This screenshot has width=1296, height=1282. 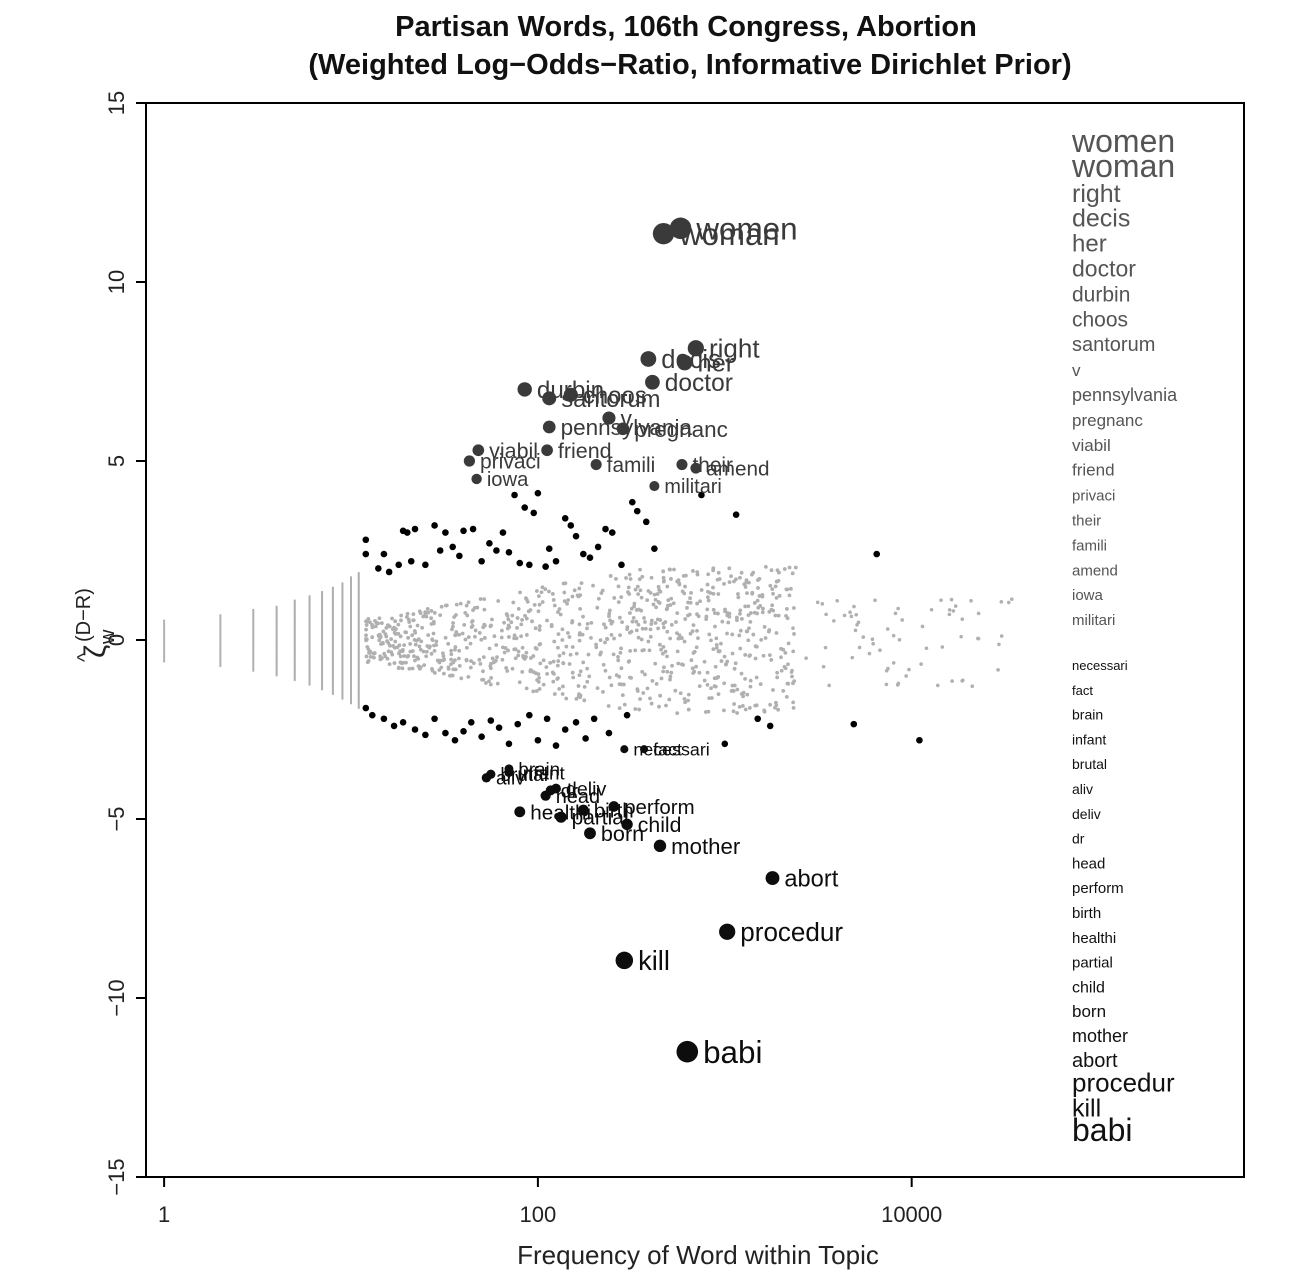 What do you see at coordinates (692, 487) in the screenshot?
I see `word-label-militari: militari` at bounding box center [692, 487].